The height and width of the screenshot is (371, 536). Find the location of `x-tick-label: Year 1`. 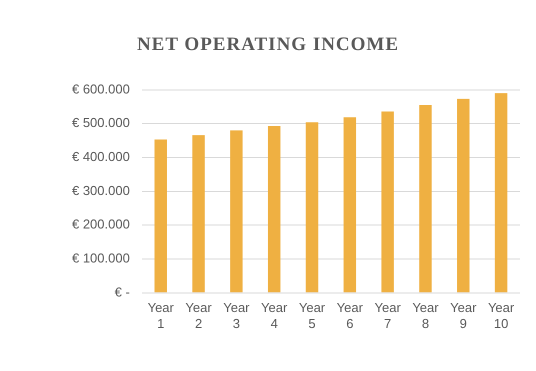

x-tick-label: Year 1 is located at coordinates (161, 315).